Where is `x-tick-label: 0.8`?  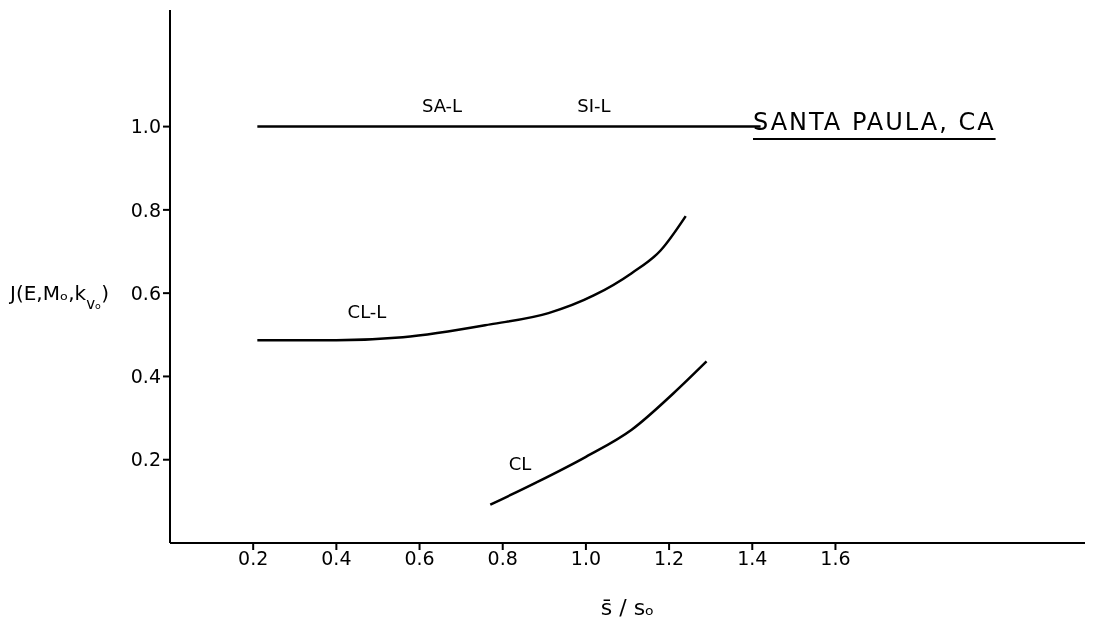 x-tick-label: 0.8 is located at coordinates (502, 558).